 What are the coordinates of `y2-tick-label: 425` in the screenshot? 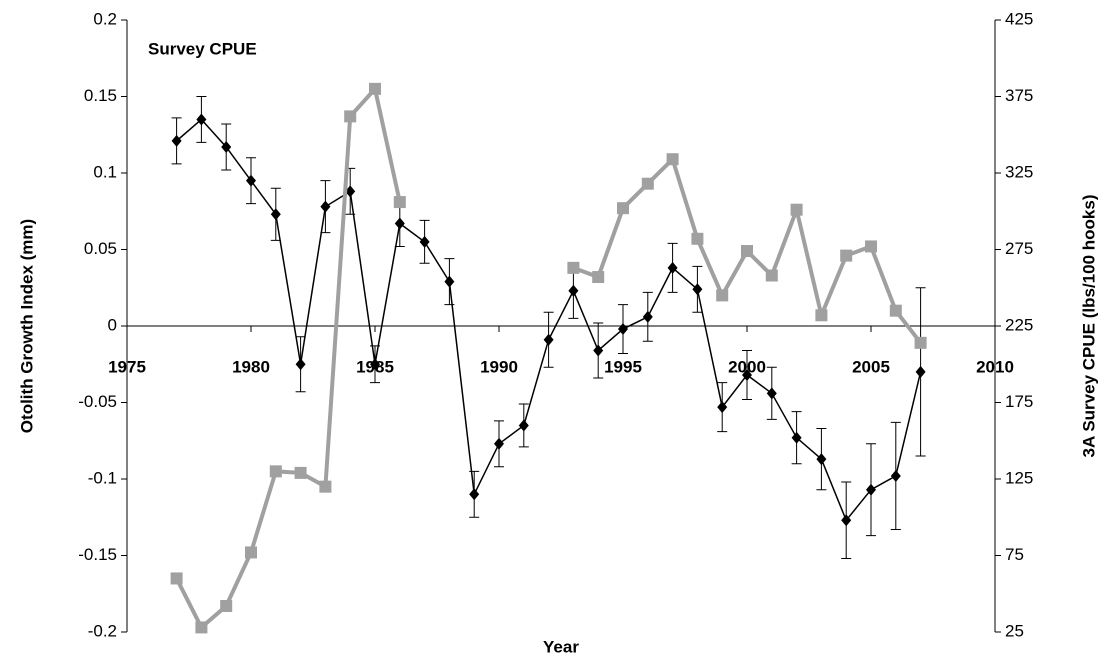 It's located at (1019, 18).